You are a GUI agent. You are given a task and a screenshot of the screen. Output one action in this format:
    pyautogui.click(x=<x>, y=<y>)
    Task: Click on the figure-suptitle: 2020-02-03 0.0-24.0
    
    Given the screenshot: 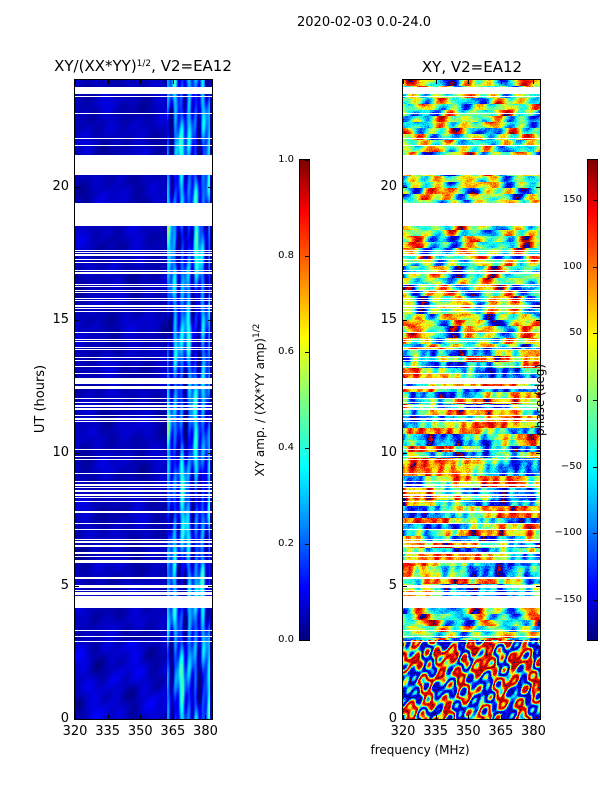 What is the action you would take?
    pyautogui.click(x=364, y=22)
    